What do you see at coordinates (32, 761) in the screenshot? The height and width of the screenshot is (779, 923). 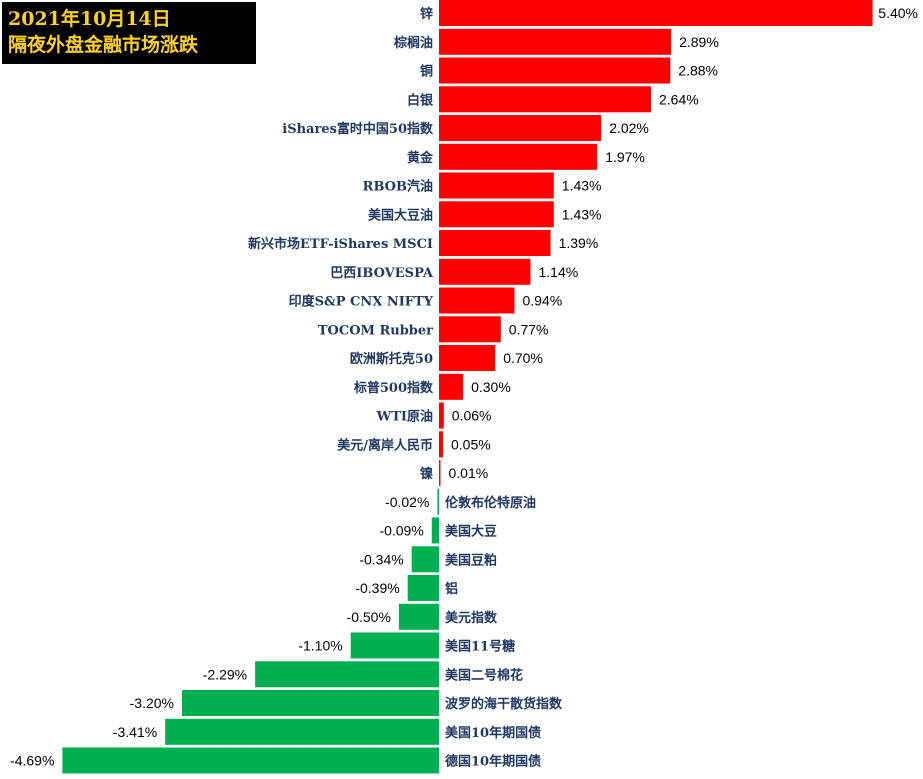 I see `value-label: -4.69%` at bounding box center [32, 761].